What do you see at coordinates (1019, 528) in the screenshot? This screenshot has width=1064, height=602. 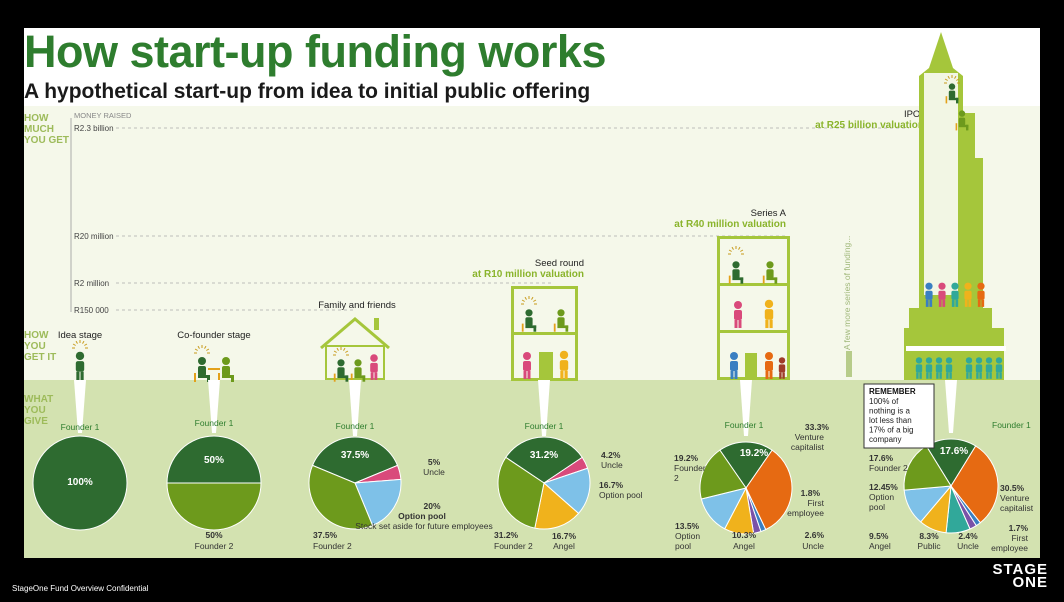 I see `pie-label: 1.7%` at bounding box center [1019, 528].